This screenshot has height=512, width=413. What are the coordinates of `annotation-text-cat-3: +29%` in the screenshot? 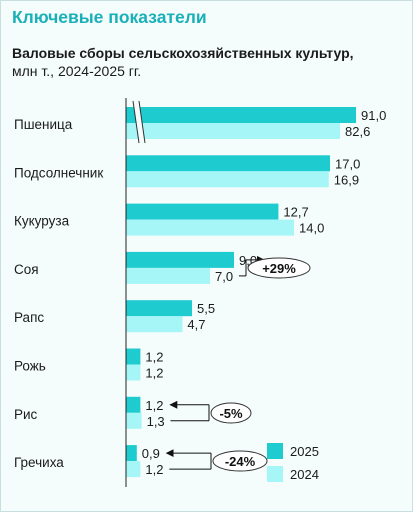 It's located at (279, 268).